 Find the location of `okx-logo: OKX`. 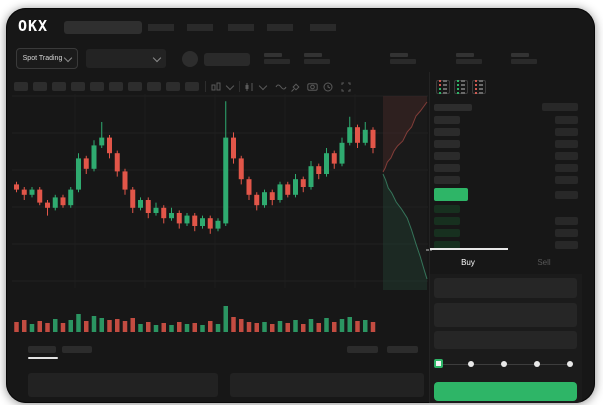

okx-logo: OKX is located at coordinates (33, 26).